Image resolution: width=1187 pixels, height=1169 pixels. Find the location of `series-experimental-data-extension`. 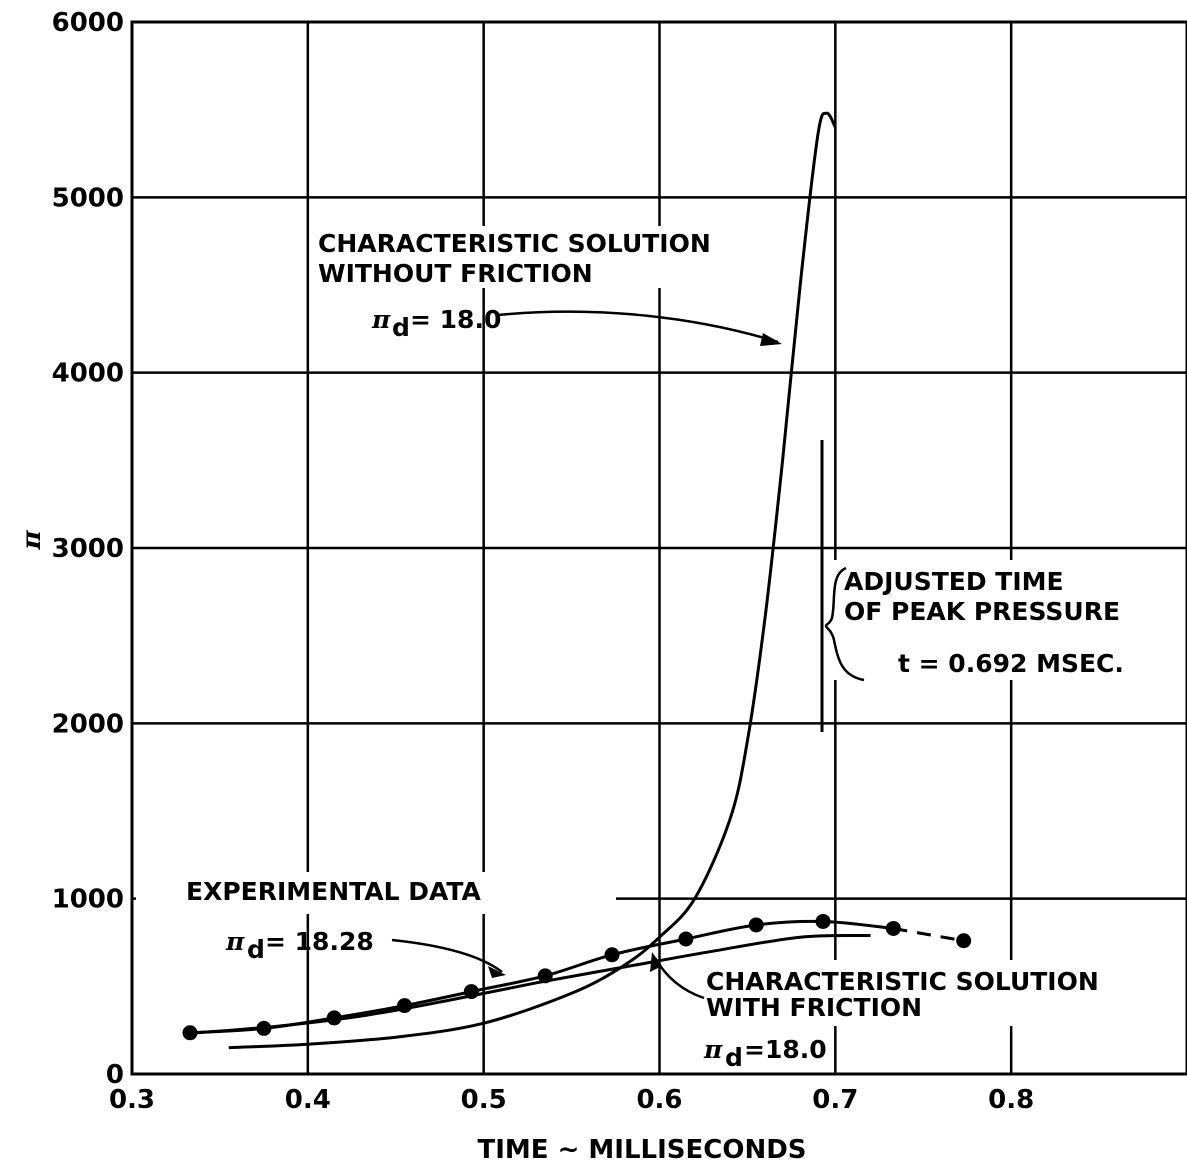

series-experimental-data-extension is located at coordinates (928, 934).